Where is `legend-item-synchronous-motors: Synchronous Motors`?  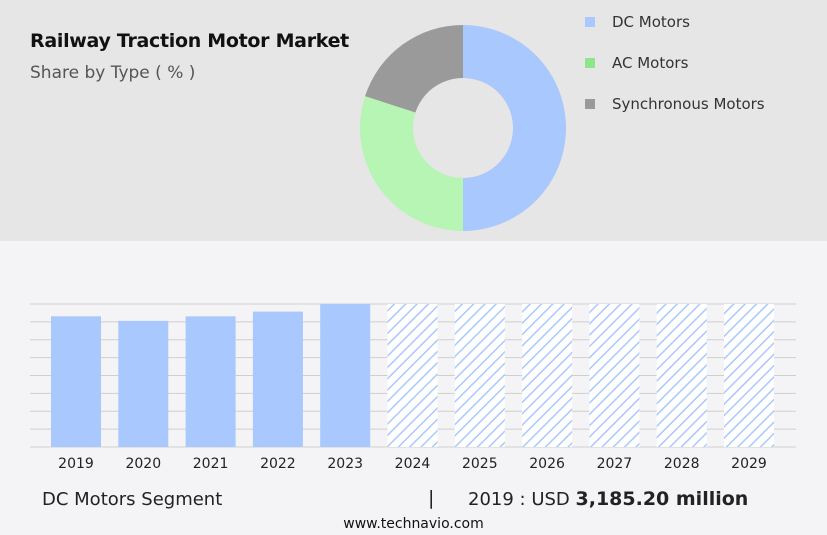
legend-item-synchronous-motors: Synchronous Motors is located at coordinates (675, 104).